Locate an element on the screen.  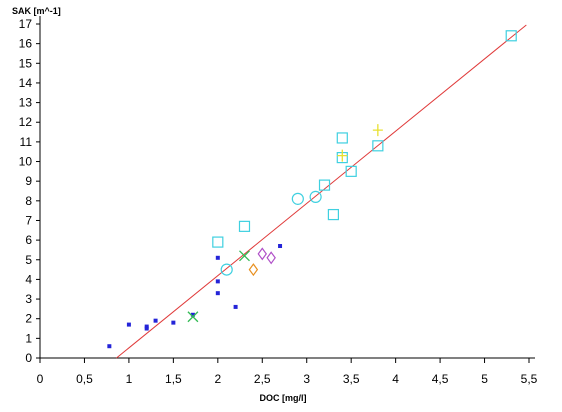
y-tick-label: 12 is located at coordinates (26, 122).